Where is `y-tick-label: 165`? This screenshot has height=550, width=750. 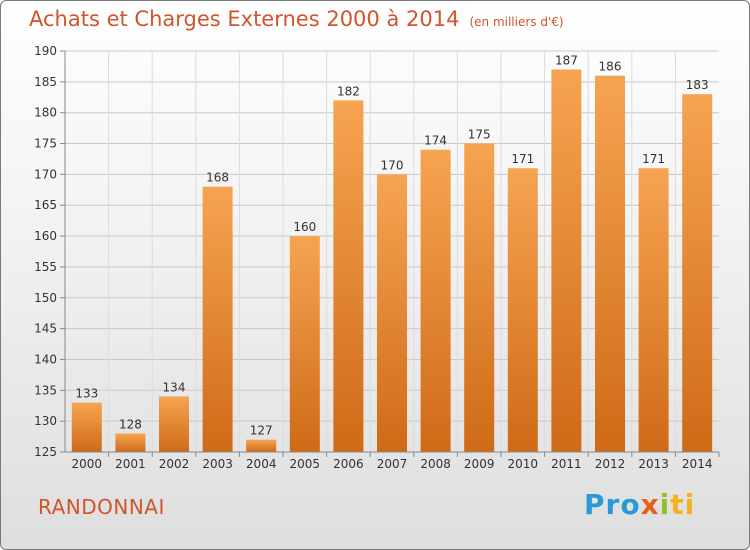 y-tick-label: 165 is located at coordinates (45, 205).